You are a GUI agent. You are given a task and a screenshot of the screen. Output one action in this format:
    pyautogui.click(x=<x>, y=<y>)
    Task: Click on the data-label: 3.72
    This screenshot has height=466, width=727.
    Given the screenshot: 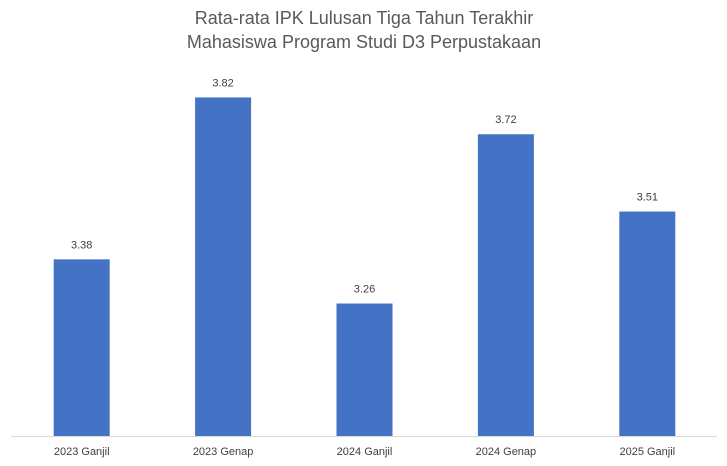 What is the action you would take?
    pyautogui.click(x=505, y=120)
    